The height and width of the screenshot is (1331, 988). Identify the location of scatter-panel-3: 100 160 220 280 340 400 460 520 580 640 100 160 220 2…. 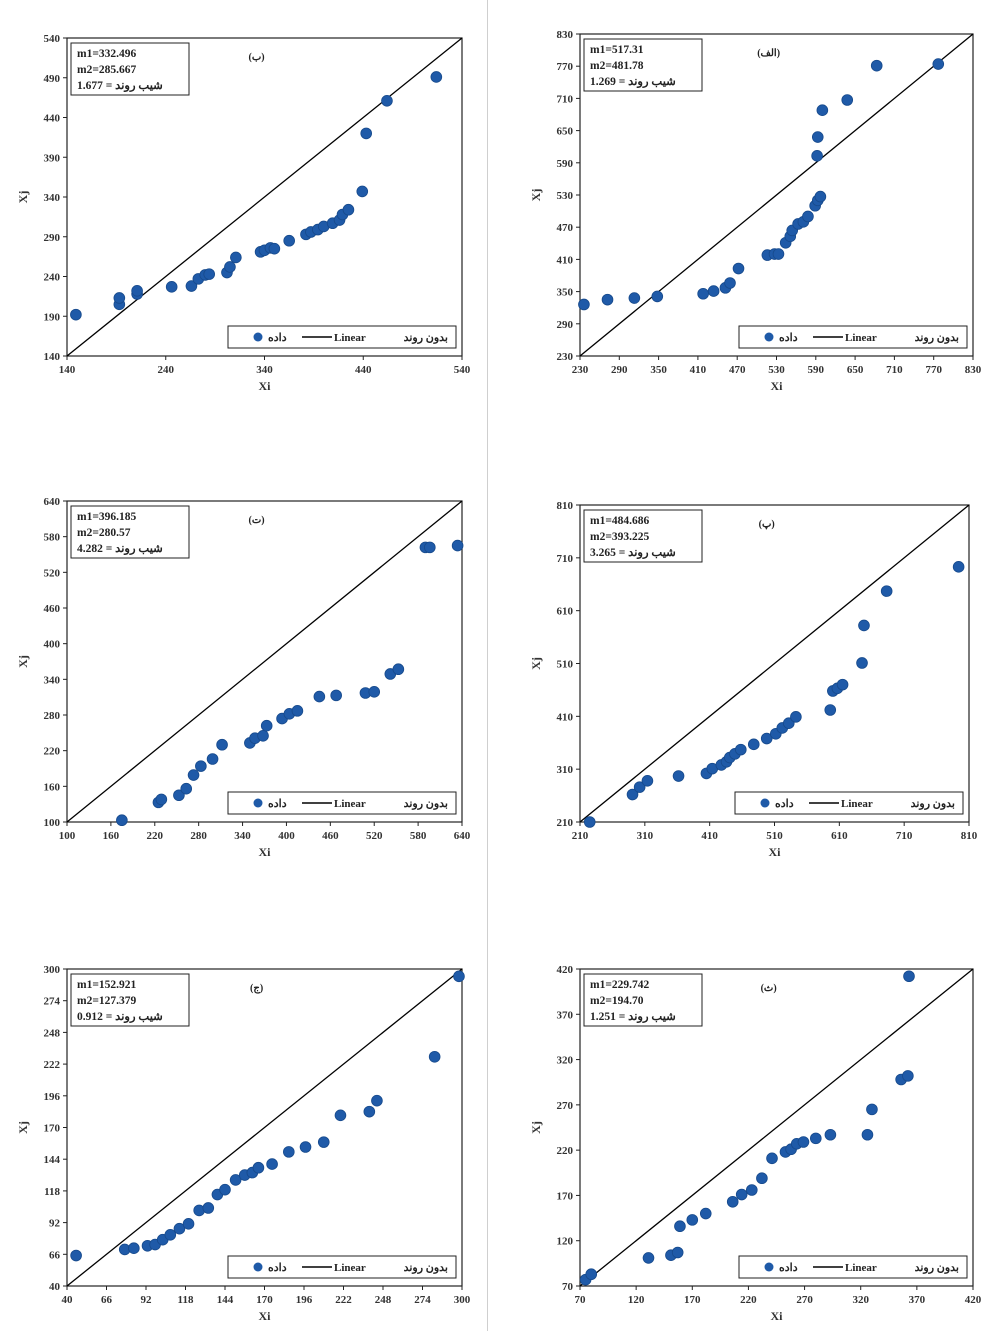
(243, 677).